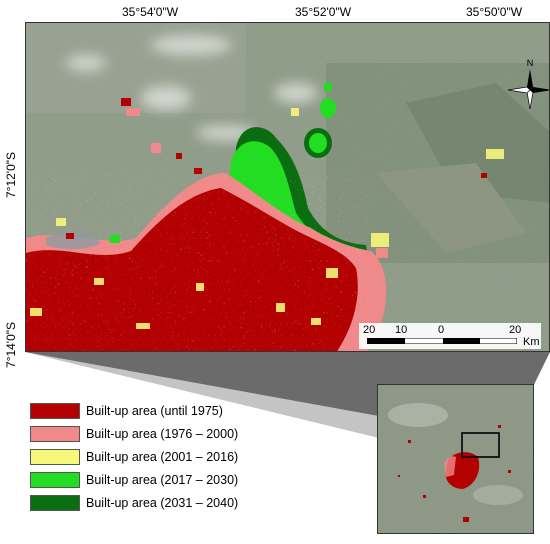 The height and width of the screenshot is (544, 550). I want to click on legend-item: Built-up area (2017 – 2030), so click(134, 480).